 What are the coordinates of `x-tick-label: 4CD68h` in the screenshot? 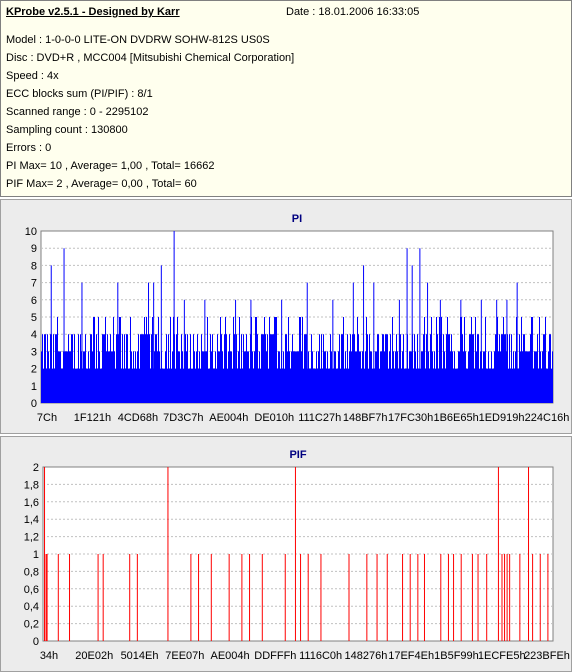 It's located at (138, 418).